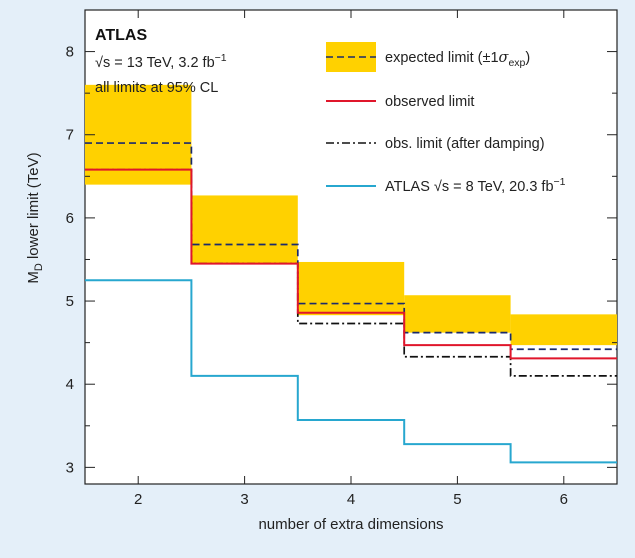  What do you see at coordinates (457, 59) in the screenshot?
I see `legend-expected-label: expected limit (±1σexp)` at bounding box center [457, 59].